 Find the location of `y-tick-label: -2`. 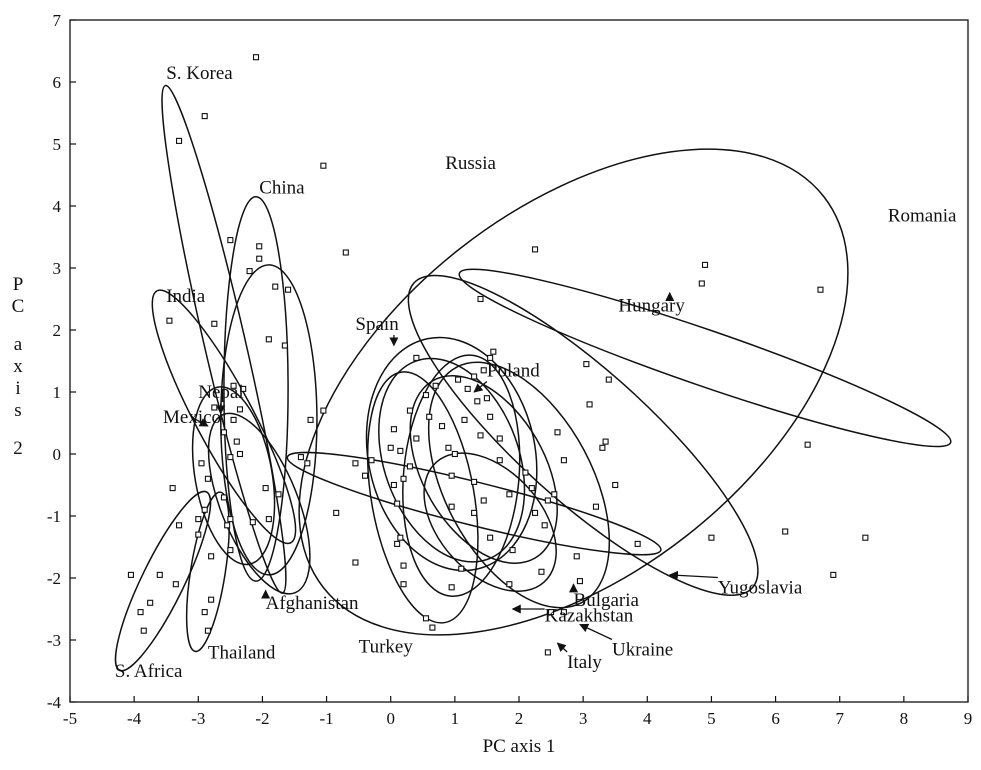

y-tick-label: -2 is located at coordinates (54, 578).